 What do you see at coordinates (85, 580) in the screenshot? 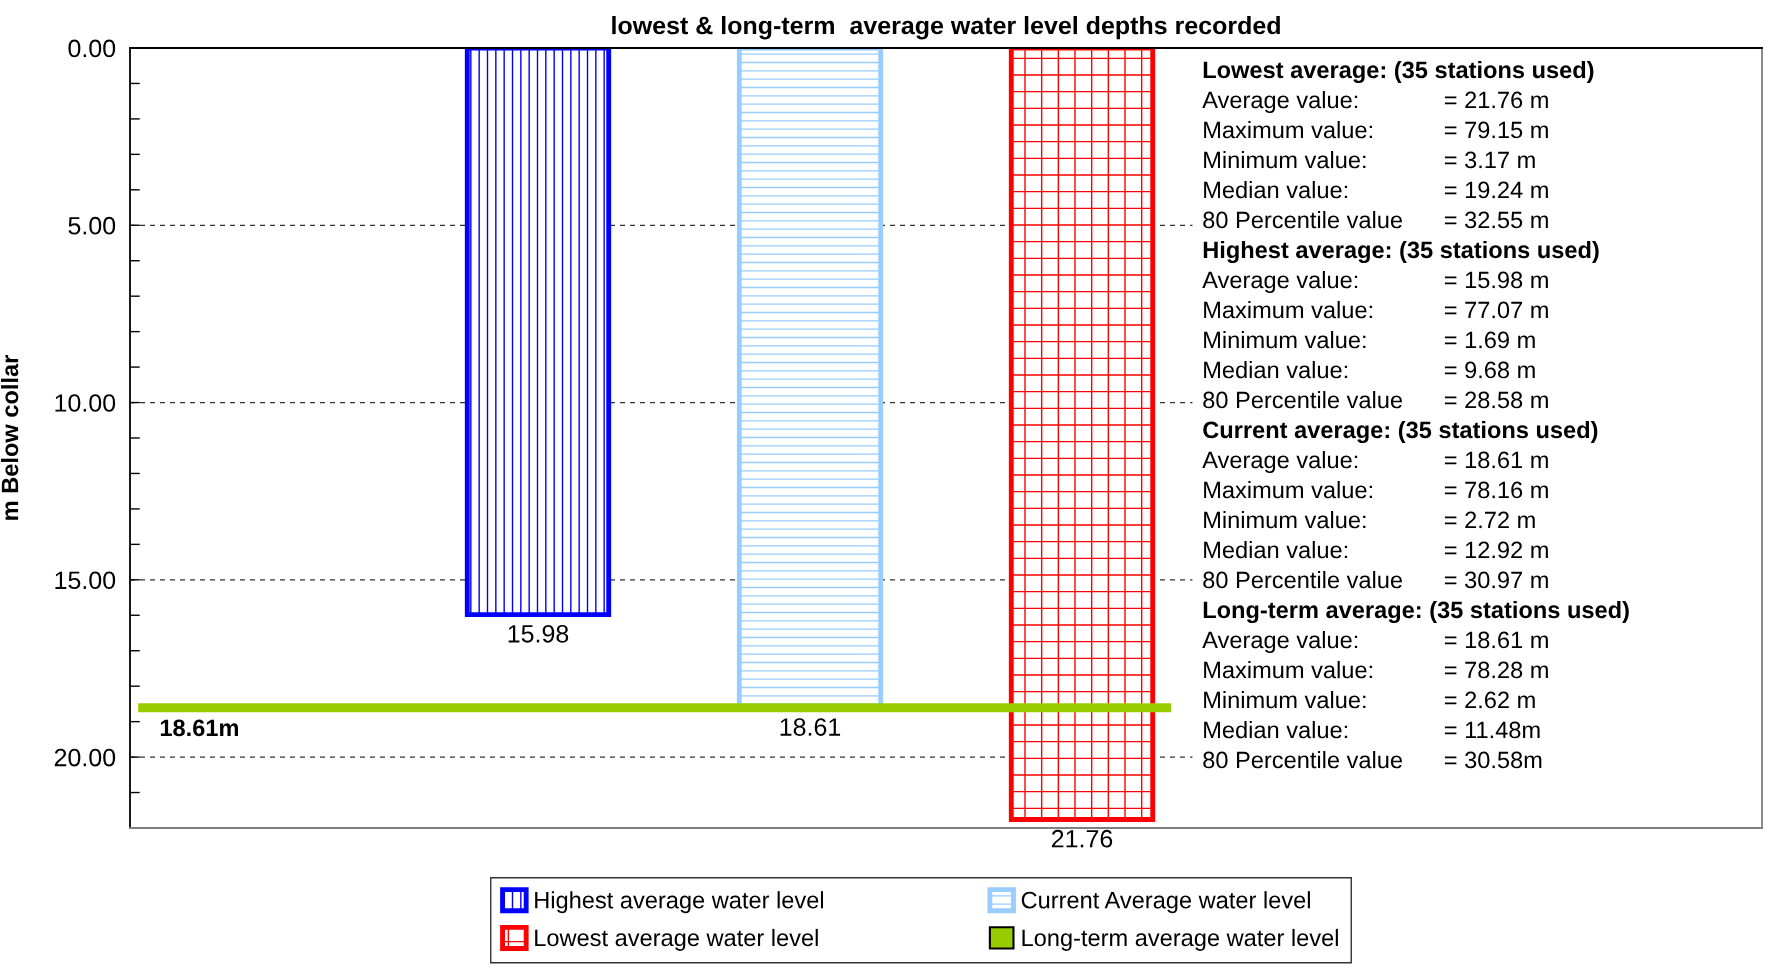
I see `y-tick-label: 15.00` at bounding box center [85, 580].